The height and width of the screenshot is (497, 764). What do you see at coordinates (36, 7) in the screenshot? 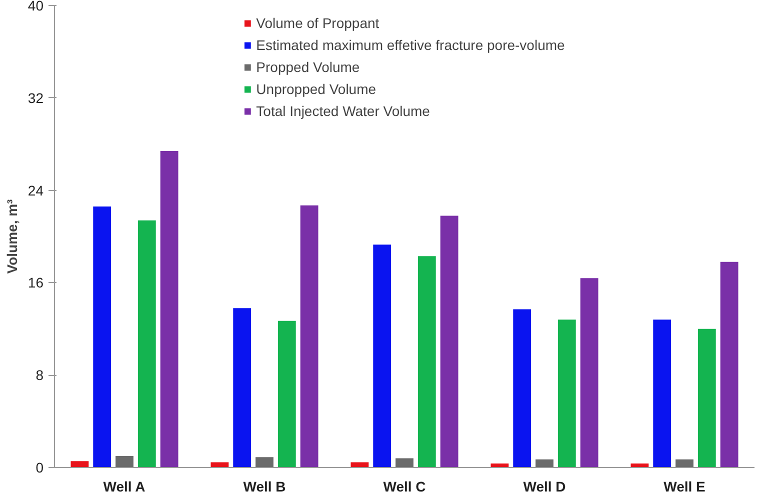
I see `y-tick-label: 40` at bounding box center [36, 7].